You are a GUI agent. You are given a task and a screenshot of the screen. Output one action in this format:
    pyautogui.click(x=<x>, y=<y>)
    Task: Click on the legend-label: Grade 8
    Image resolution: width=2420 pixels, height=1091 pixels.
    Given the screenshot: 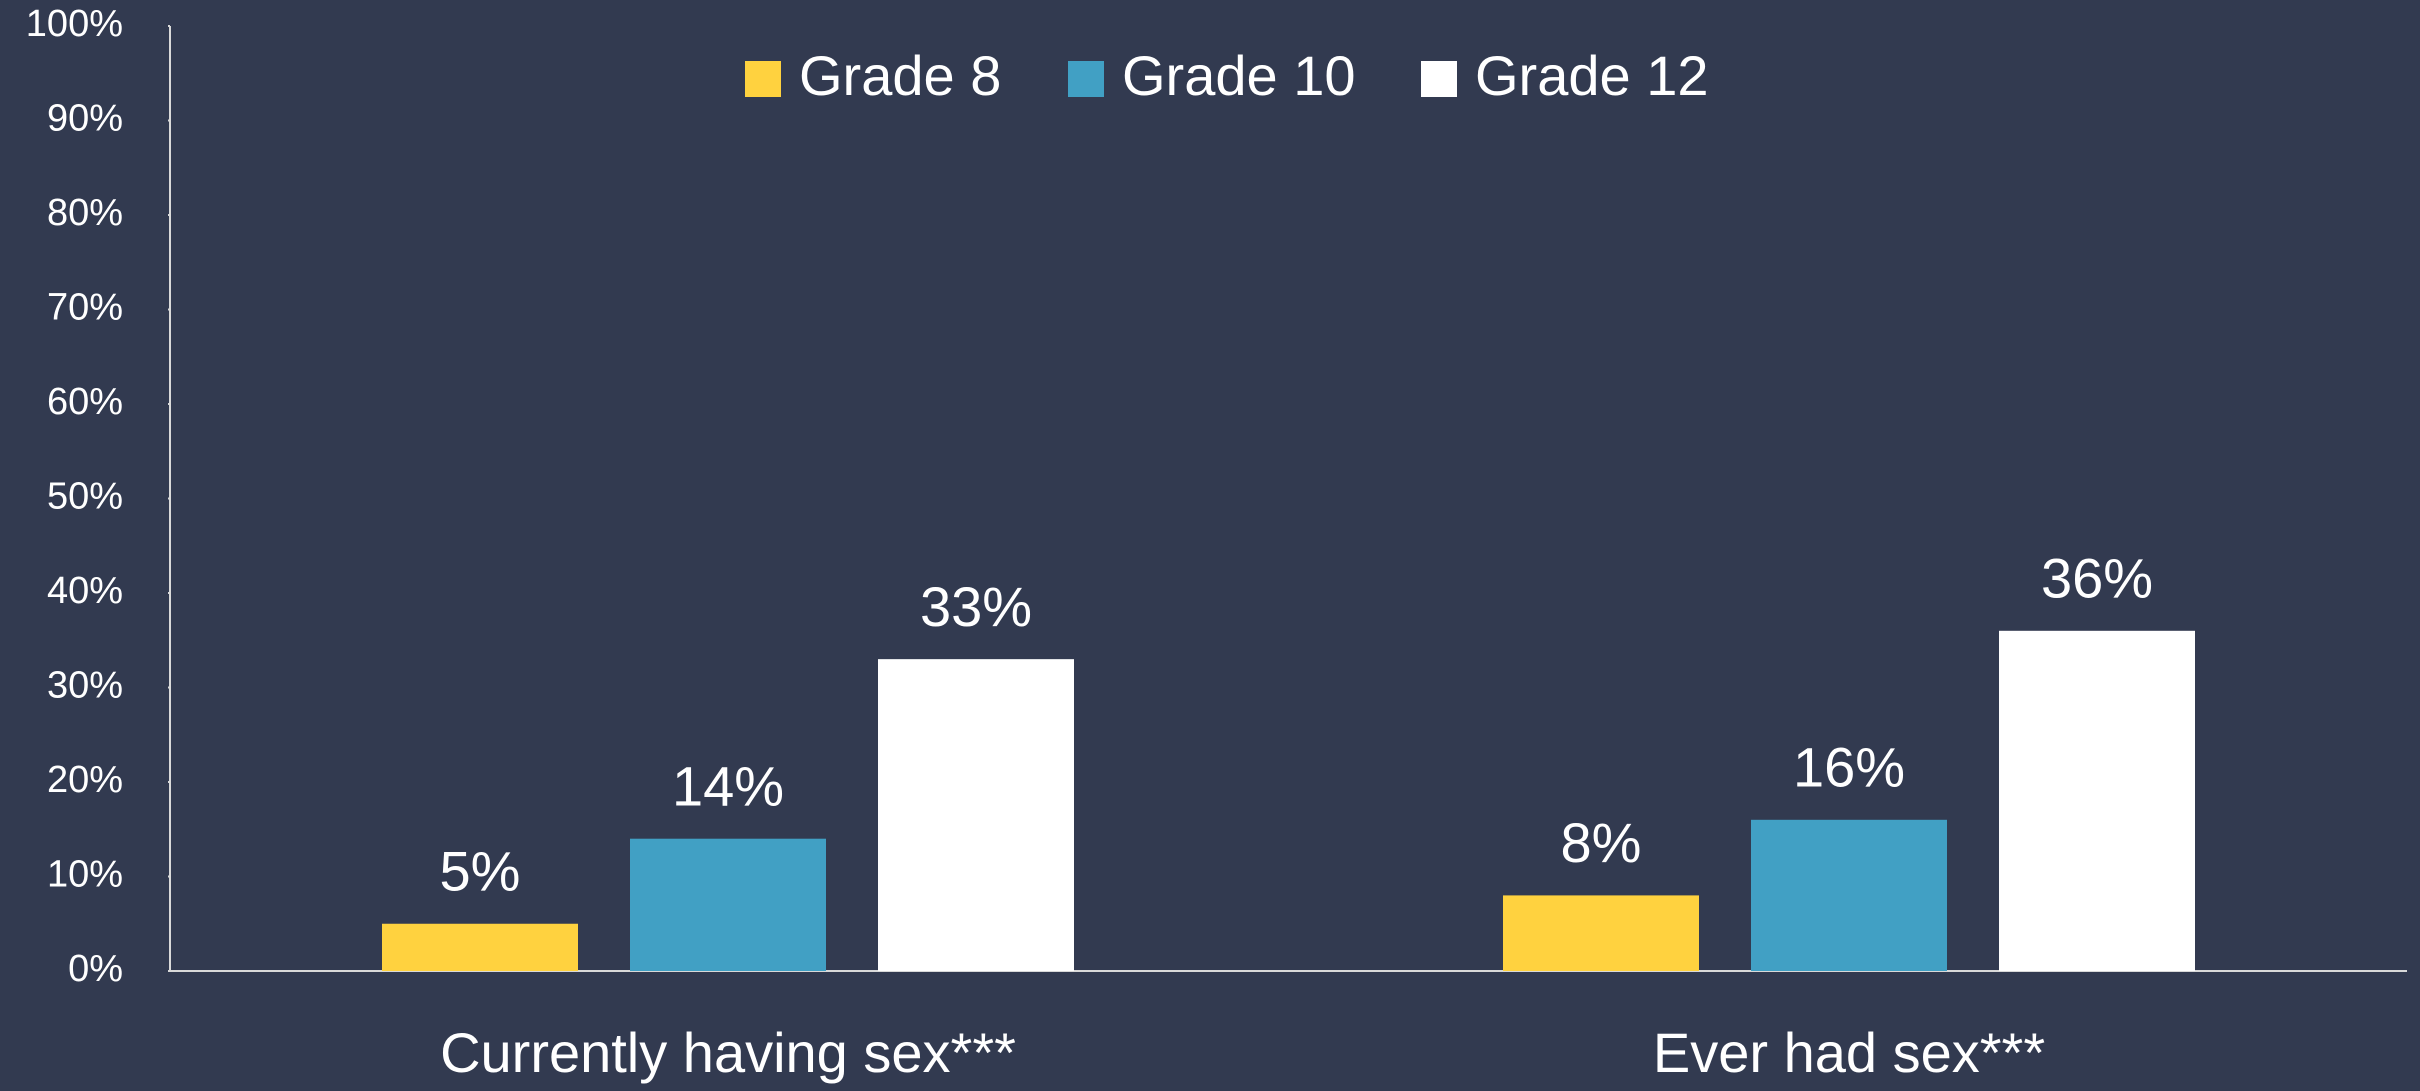 What is the action you would take?
    pyautogui.click(x=900, y=75)
    